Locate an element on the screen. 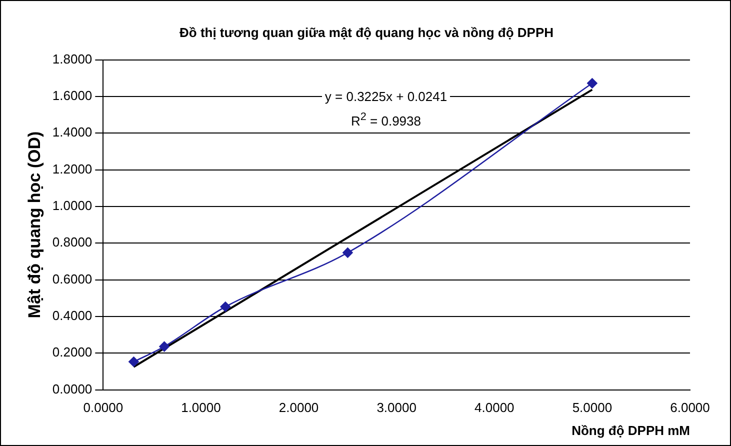 This screenshot has height=446, width=731. x-tick-label: 0.0000 is located at coordinates (103, 408).